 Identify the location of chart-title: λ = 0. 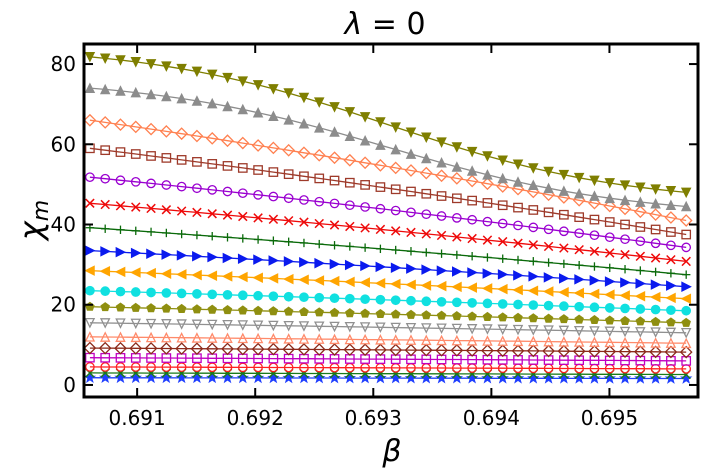
(383, 24).